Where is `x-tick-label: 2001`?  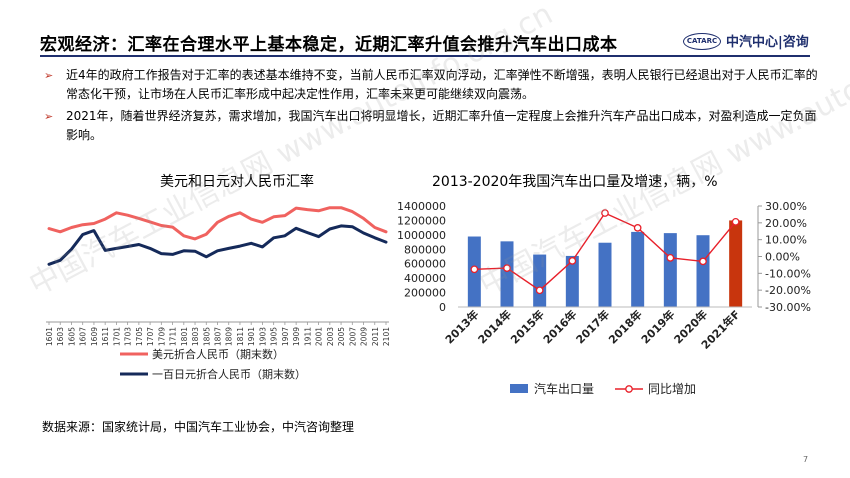
x-tick-label: 2001 is located at coordinates (319, 336).